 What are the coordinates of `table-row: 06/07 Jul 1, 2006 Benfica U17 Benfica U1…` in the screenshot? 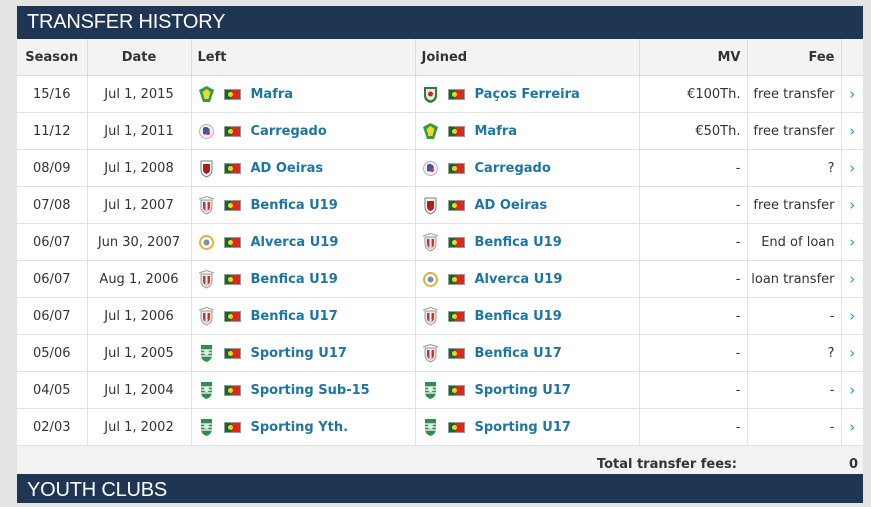 It's located at (440, 316).